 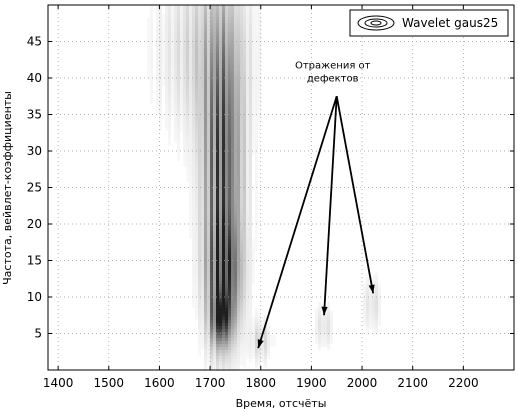 What do you see at coordinates (260, 344) in the screenshot?
I see `annotation-arrowhead` at bounding box center [260, 344].